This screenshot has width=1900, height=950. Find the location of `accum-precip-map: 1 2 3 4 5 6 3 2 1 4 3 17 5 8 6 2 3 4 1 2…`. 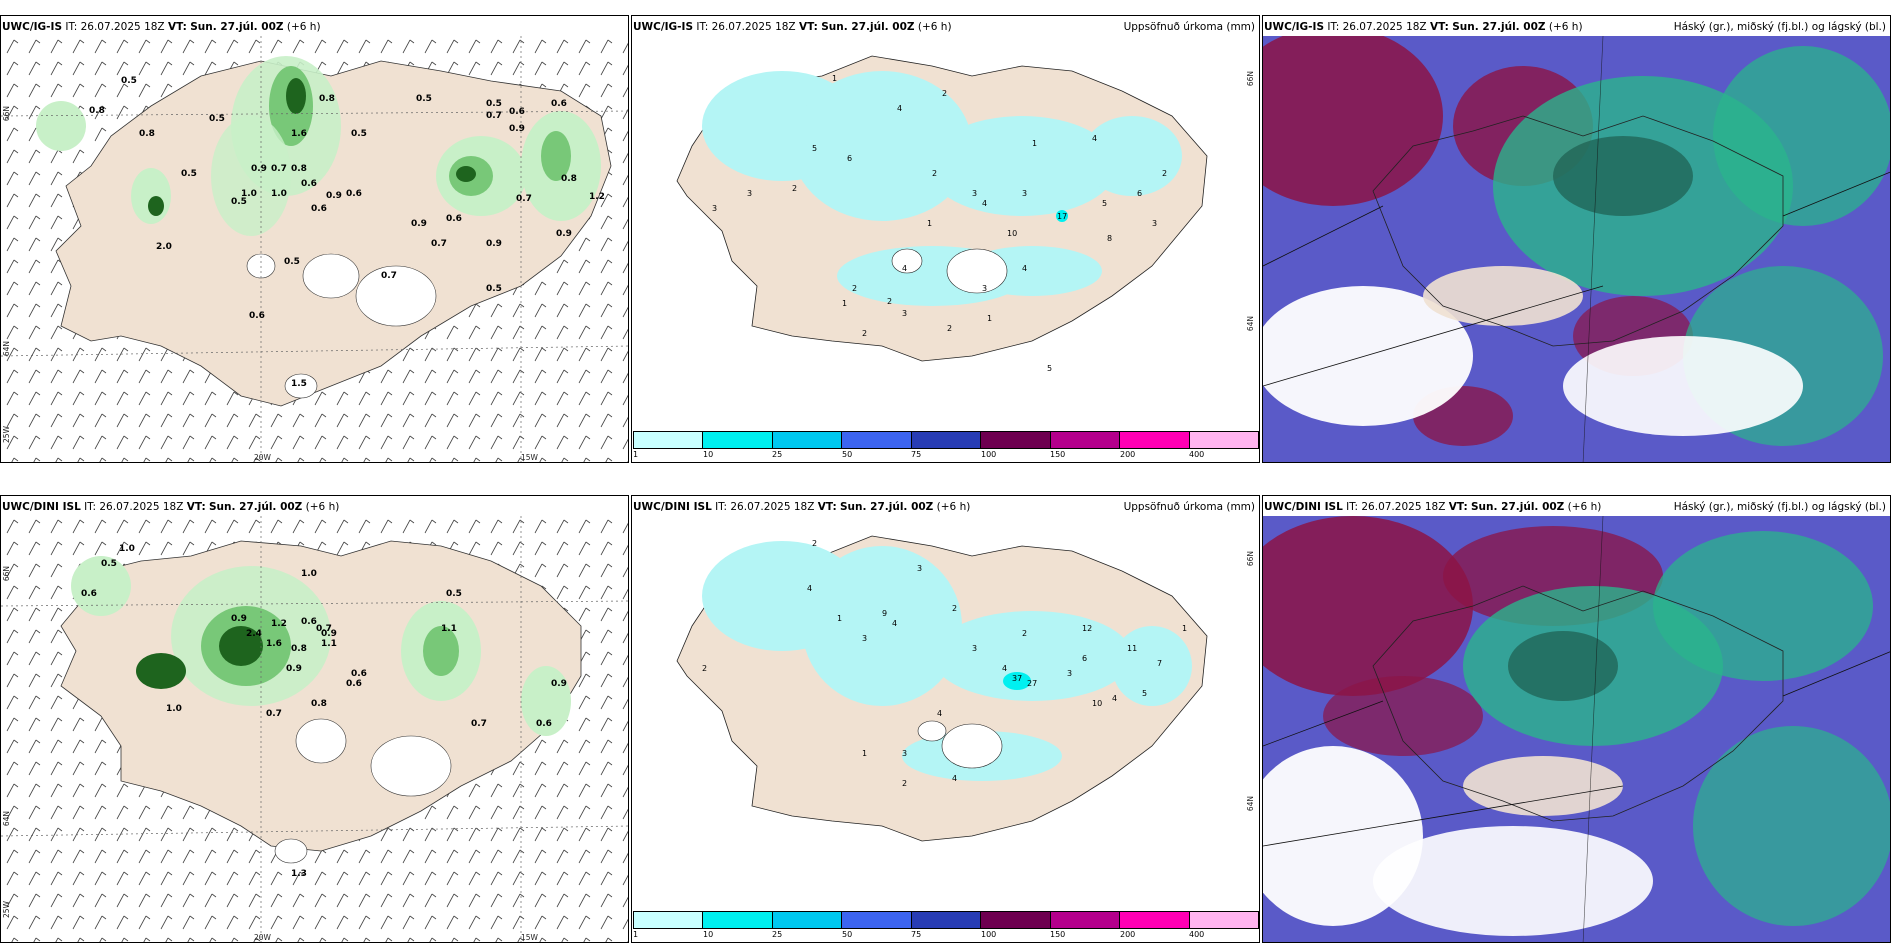

accum-precip-map: 1 2 3 4 5 6 3 2 1 4 3 17 5 8 6 2 3 4 1 2… is located at coordinates (942, 214).